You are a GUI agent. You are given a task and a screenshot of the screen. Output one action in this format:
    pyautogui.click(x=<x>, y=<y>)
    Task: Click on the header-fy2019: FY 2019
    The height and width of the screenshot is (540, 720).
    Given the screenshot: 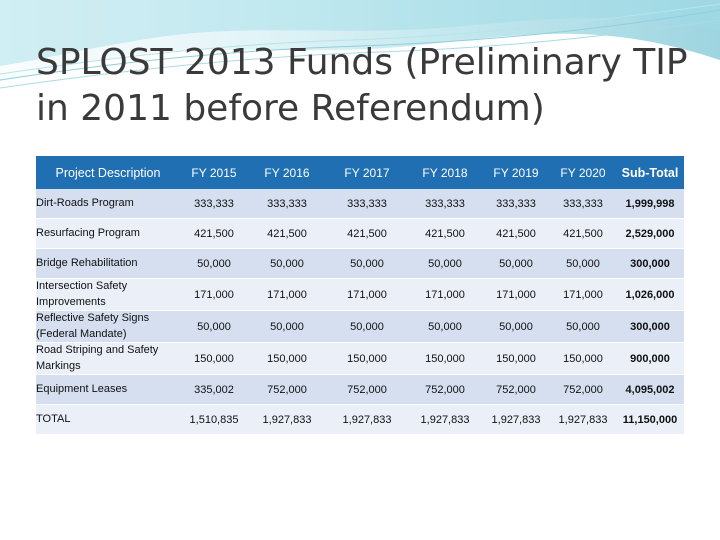 What is the action you would take?
    pyautogui.click(x=516, y=172)
    